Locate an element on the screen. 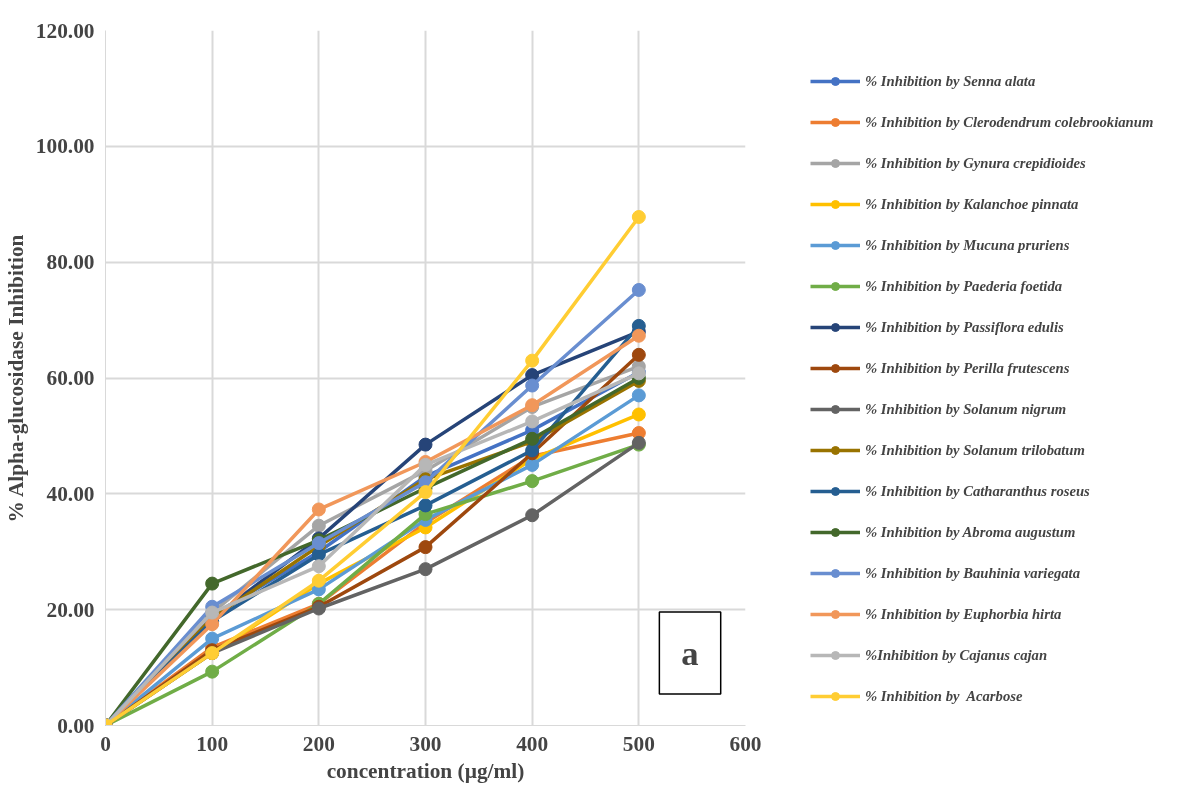  legend-label: % Inhibition by Bauhinia variegata is located at coordinates (972, 573).